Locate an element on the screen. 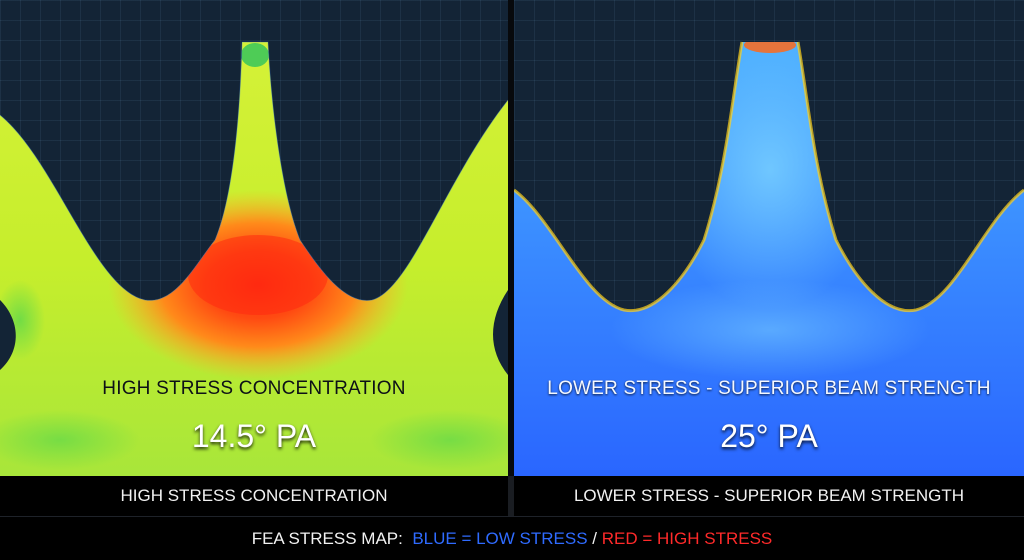  right-caption-bar: LOWER STRESS - SUPERIOR BEAM STRENGTH is located at coordinates (769, 496).